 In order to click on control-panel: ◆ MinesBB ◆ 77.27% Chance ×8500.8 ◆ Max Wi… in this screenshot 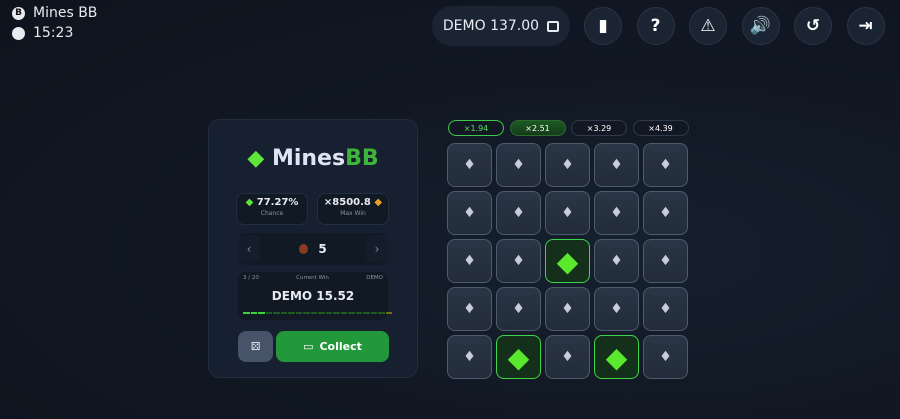, I will do `click(313, 248)`.